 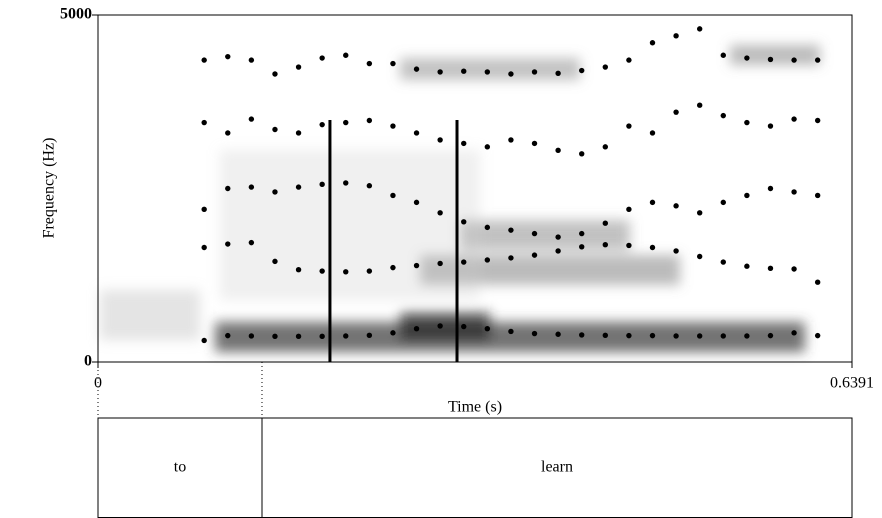 I want to click on y-axis-label: Frequency (Hz), so click(x=49, y=188).